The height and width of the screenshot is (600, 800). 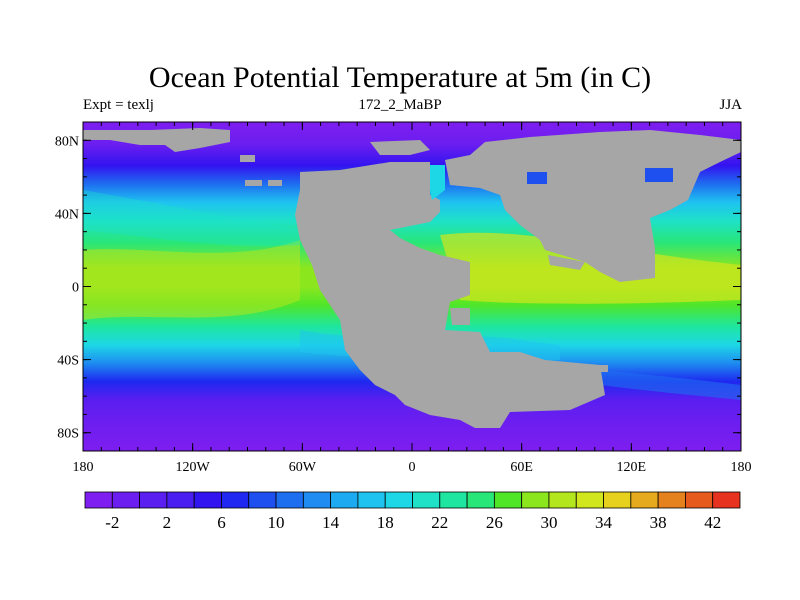 What do you see at coordinates (548, 522) in the screenshot?
I see `colorbar-label: 30` at bounding box center [548, 522].